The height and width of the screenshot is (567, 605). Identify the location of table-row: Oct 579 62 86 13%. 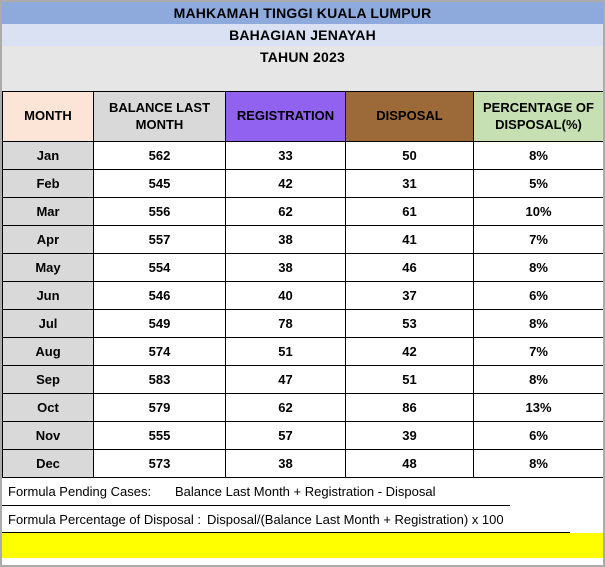
(302, 407).